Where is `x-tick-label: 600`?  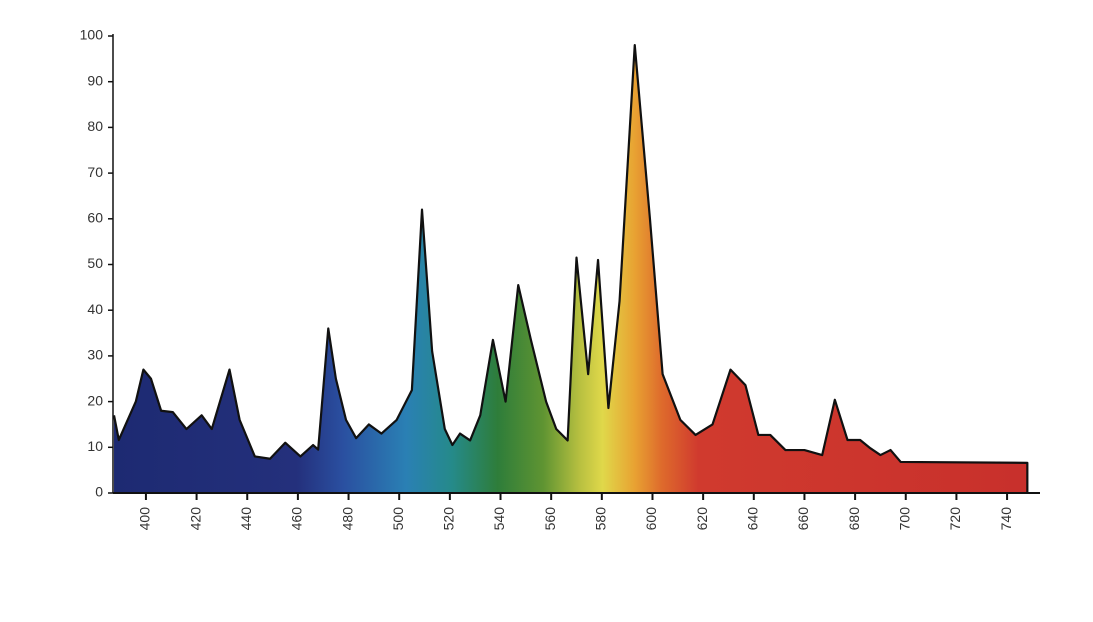
x-tick-label: 600 is located at coordinates (651, 519).